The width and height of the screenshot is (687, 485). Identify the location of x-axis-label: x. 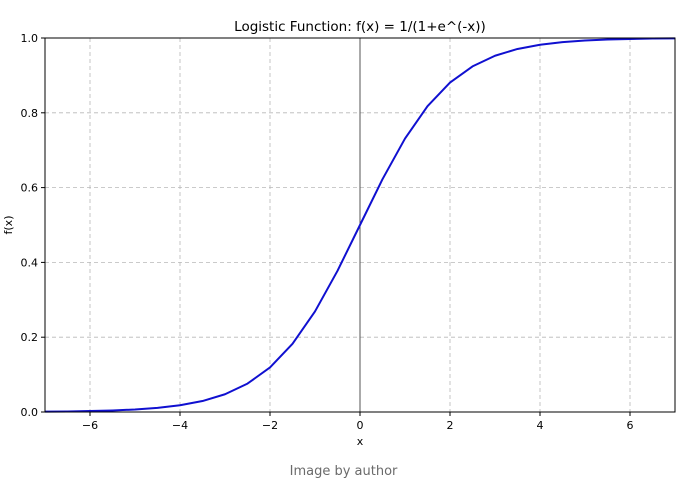
(360, 441).